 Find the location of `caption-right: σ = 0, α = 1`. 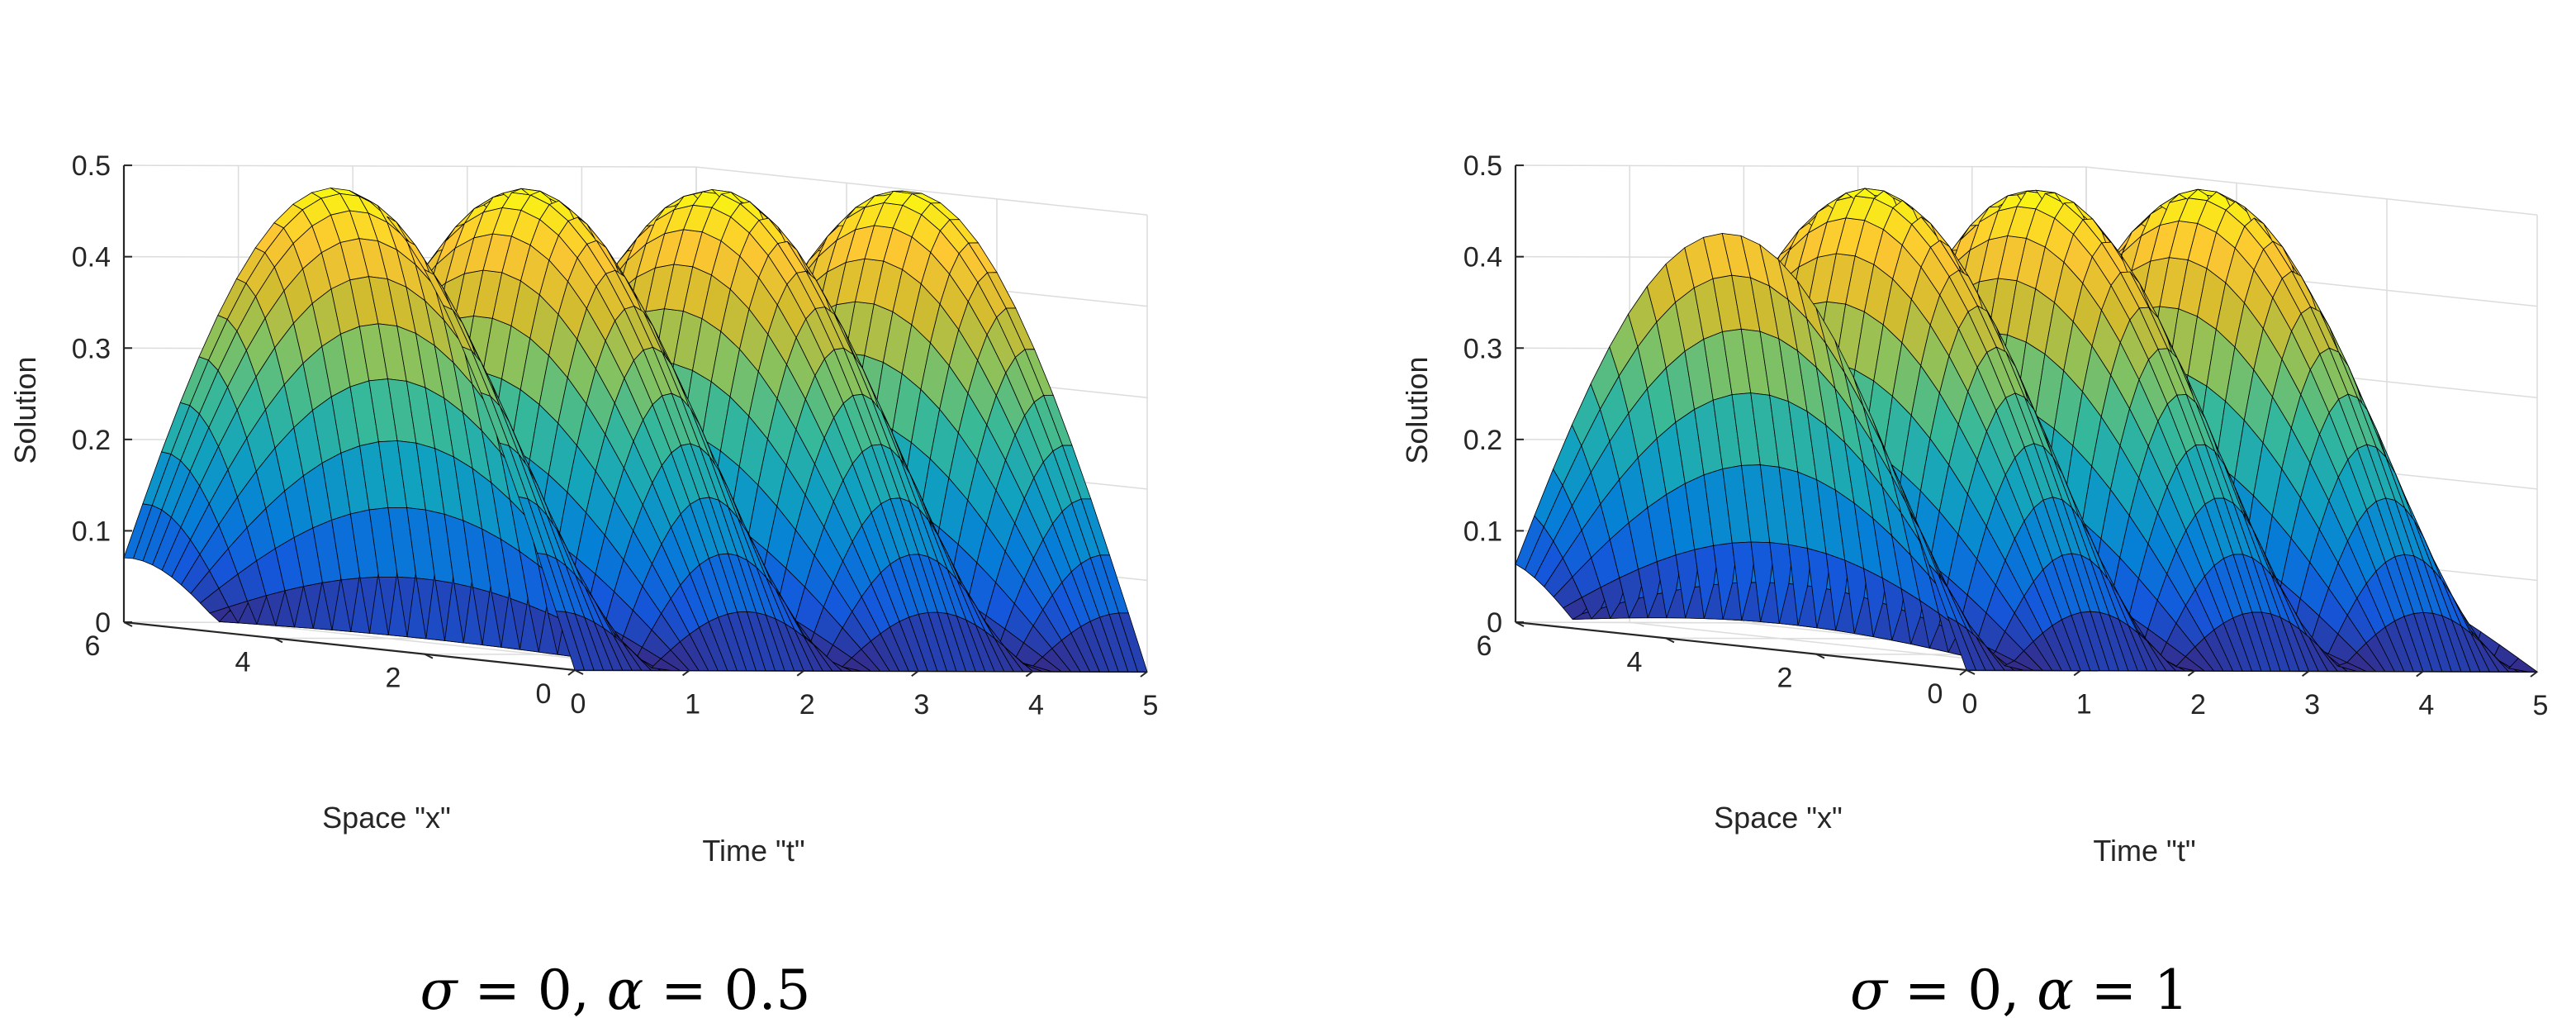

caption-right: σ = 0, α = 1 is located at coordinates (2019, 990).